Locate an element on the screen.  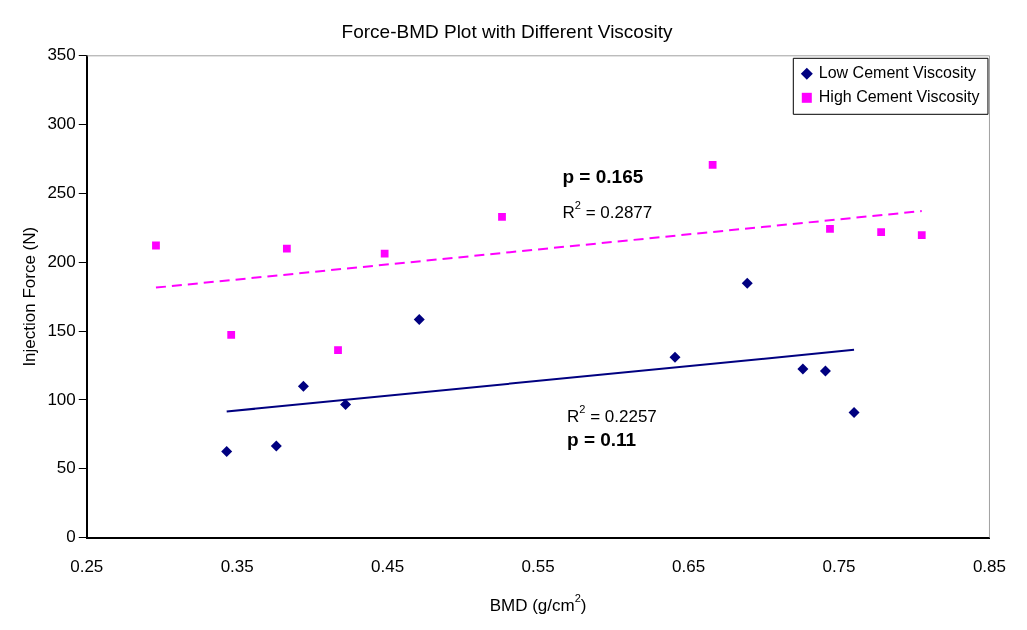
y-tick-label: 250 is located at coordinates (61, 193).